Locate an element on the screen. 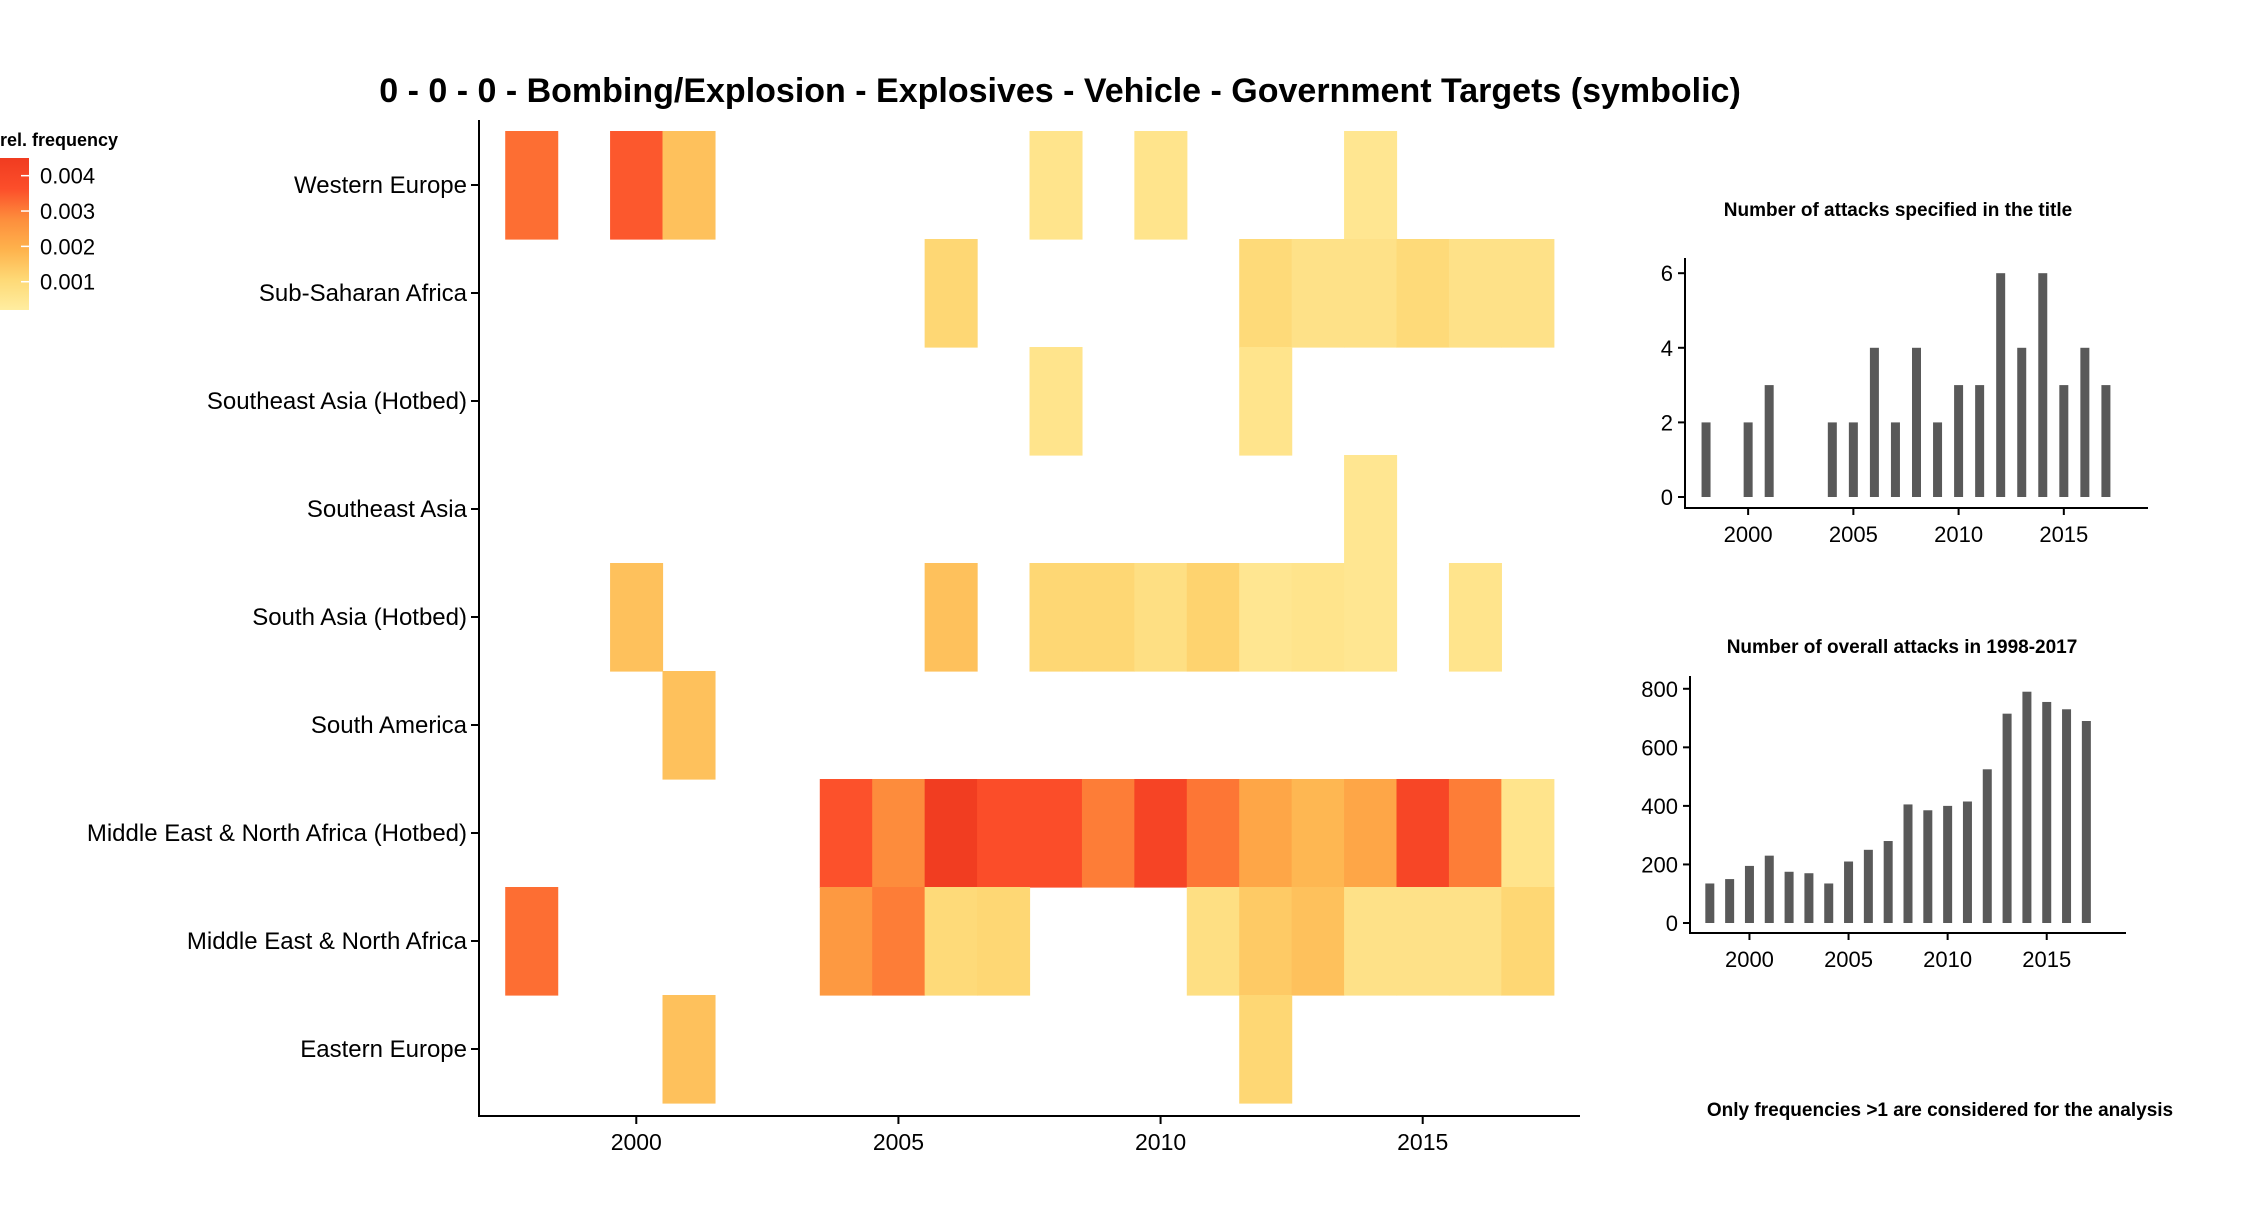 The width and height of the screenshot is (2250, 1205). bar-chart-2-title: Number of overall attacks in 1998-2017 is located at coordinates (1902, 647).